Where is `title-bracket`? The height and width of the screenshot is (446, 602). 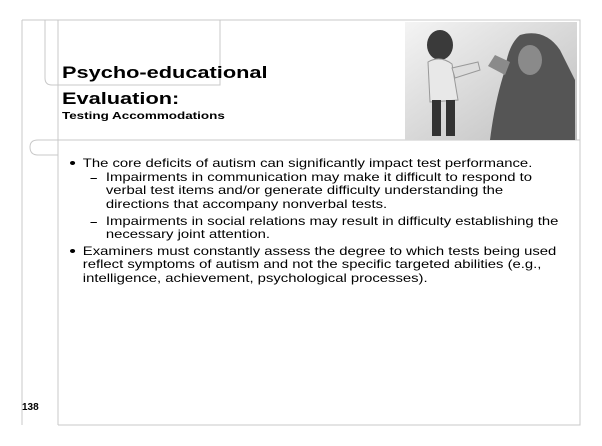 title-bracket is located at coordinates (132, 53).